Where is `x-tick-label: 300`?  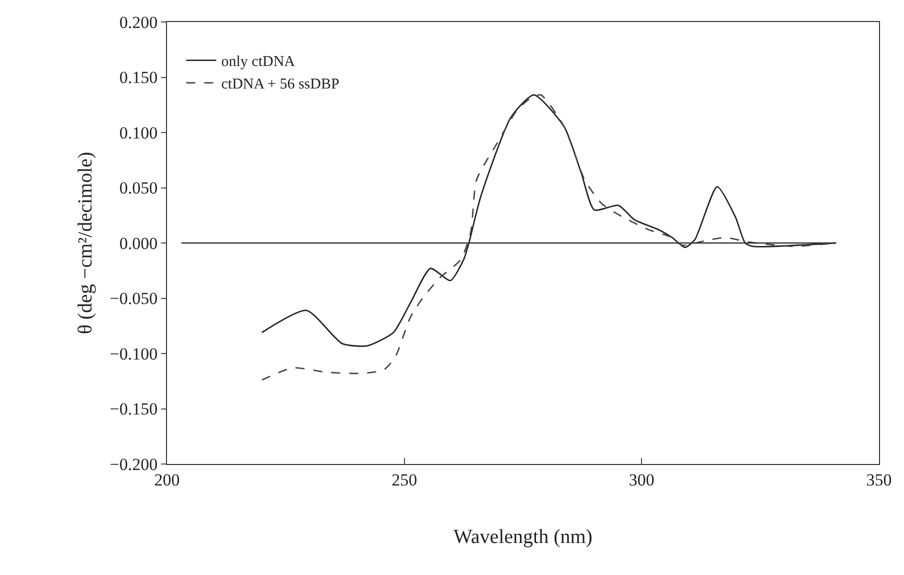
x-tick-label: 300 is located at coordinates (641, 480).